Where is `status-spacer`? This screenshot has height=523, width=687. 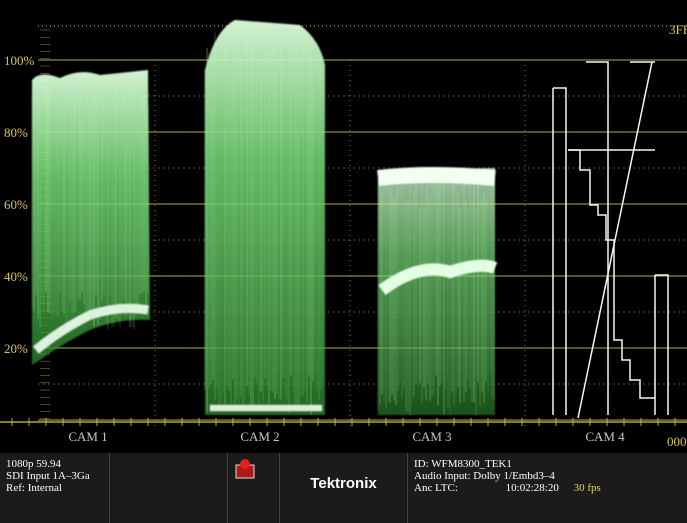
status-spacer is located at coordinates (169, 488).